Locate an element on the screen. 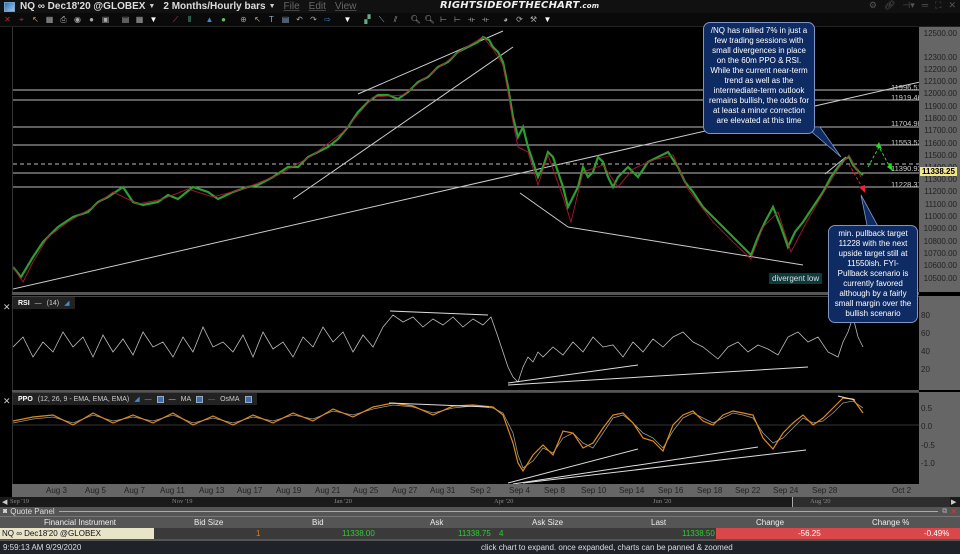 Image resolution: width=960 pixels, height=554 pixels. bars-icon: ⫴ is located at coordinates (189, 19).